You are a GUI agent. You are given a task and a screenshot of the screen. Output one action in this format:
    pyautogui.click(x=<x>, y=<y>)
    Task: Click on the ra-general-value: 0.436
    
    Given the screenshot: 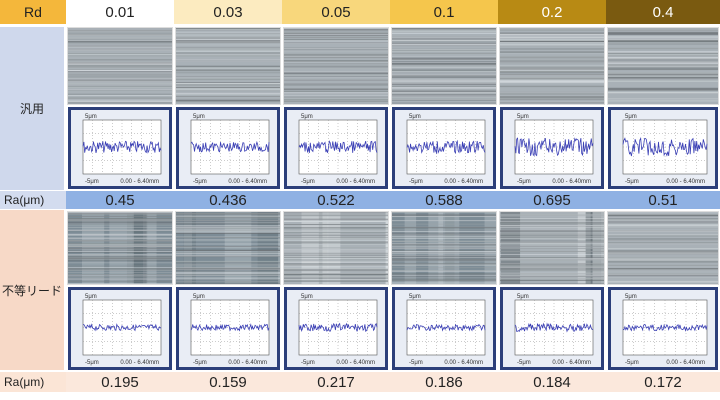 What is the action you would take?
    pyautogui.click(x=228, y=200)
    